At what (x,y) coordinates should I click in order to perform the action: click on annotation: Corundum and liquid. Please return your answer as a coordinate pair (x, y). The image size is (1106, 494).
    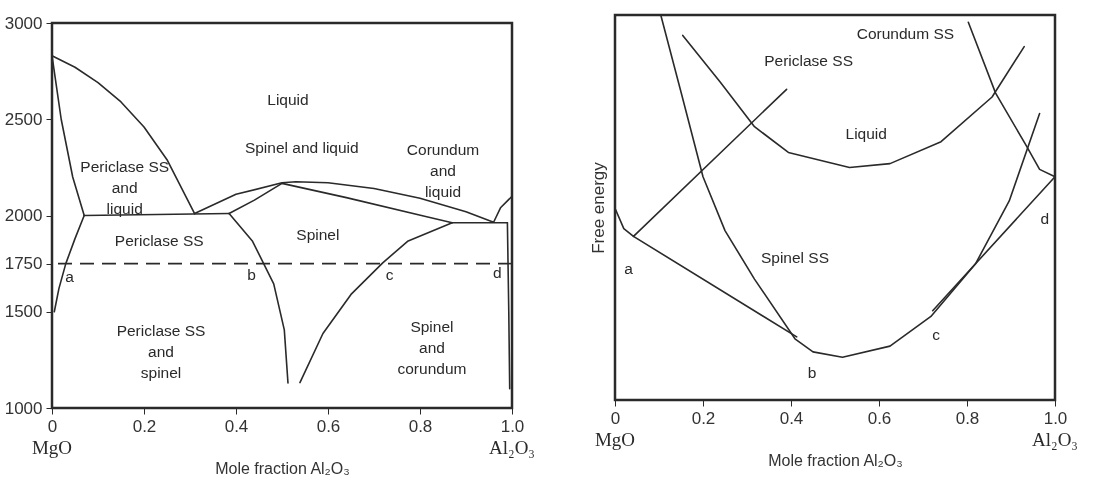
    Looking at the image, I should click on (443, 171).